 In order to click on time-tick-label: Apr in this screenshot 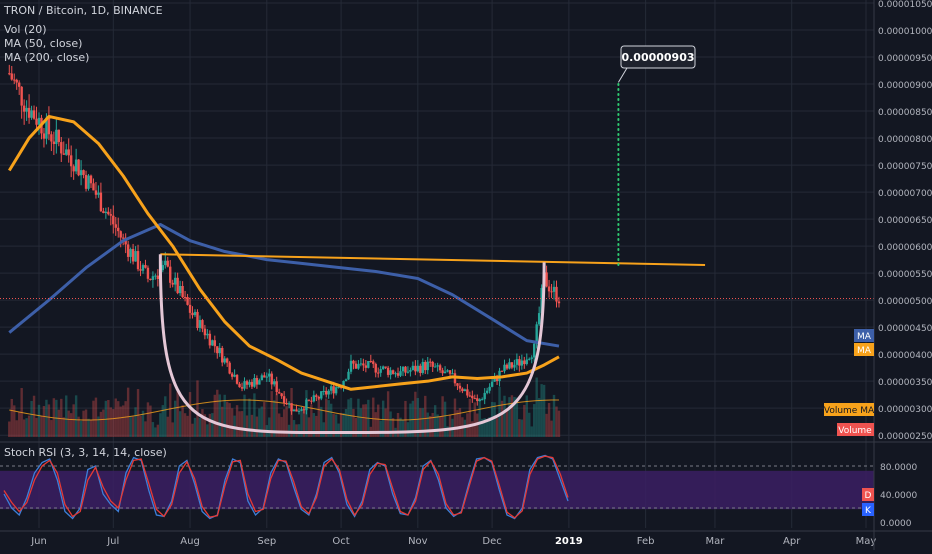, I will do `click(792, 541)`.